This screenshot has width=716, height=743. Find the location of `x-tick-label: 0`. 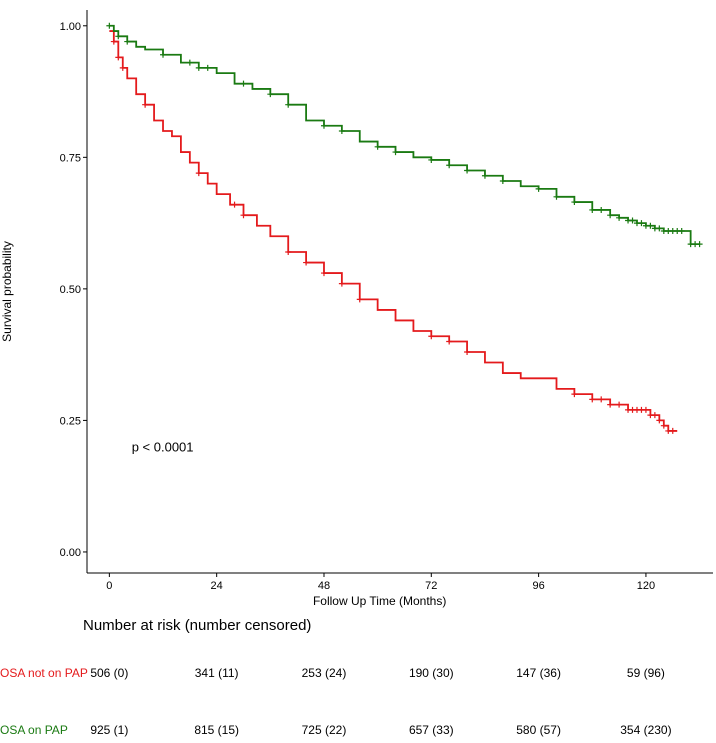

x-tick-label: 0 is located at coordinates (109, 586).